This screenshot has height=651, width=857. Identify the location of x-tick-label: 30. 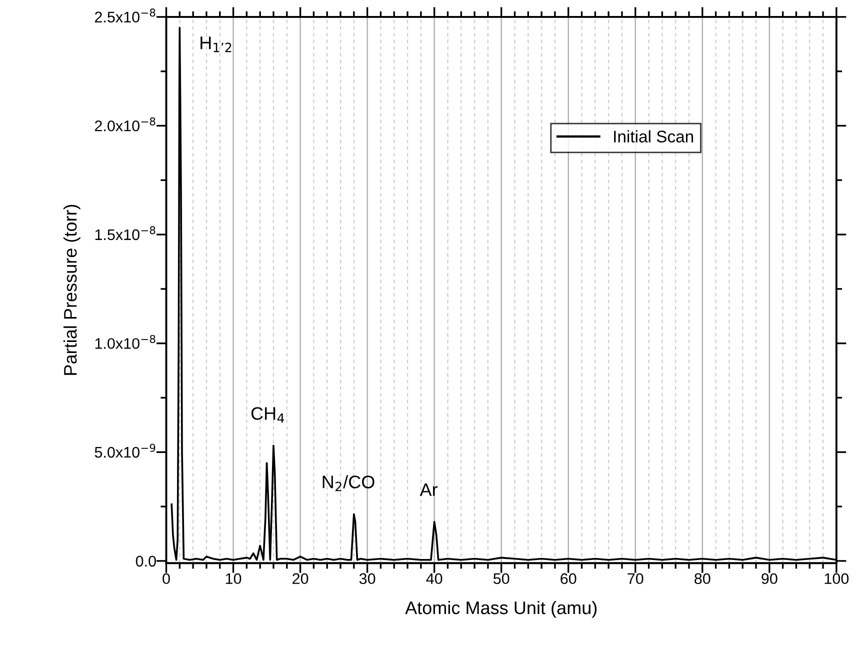
(367, 578).